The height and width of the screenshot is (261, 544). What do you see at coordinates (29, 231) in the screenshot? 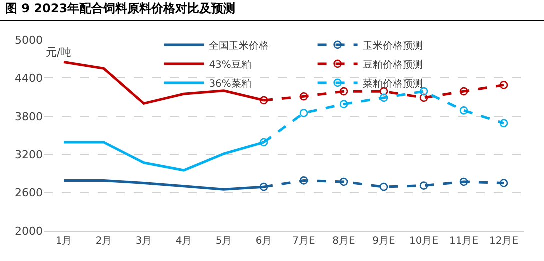
I see `y-tick-label: 2000` at bounding box center [29, 231].